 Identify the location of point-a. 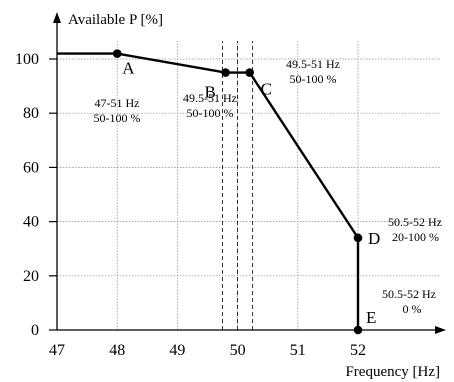
(117, 53).